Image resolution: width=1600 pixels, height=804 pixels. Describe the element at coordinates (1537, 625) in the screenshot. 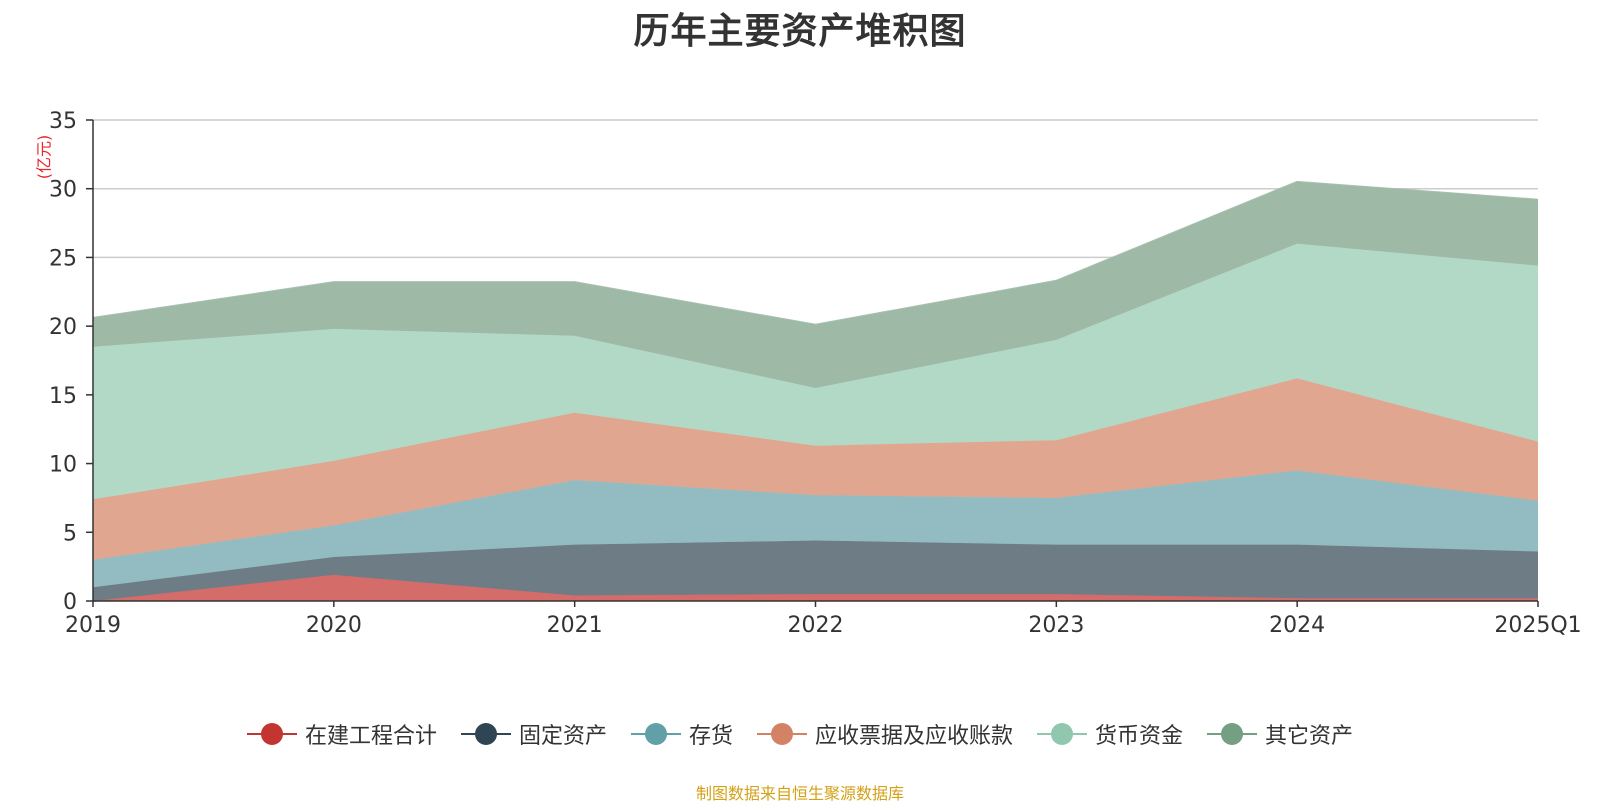

I see `x-tick-label: 2025Q1` at that location.